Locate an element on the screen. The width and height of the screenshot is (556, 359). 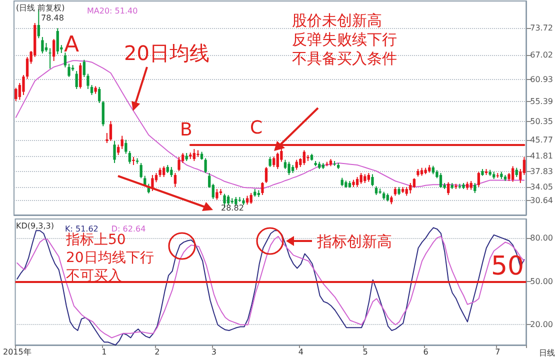
annotation: 指标上50 is located at coordinates (95, 240).